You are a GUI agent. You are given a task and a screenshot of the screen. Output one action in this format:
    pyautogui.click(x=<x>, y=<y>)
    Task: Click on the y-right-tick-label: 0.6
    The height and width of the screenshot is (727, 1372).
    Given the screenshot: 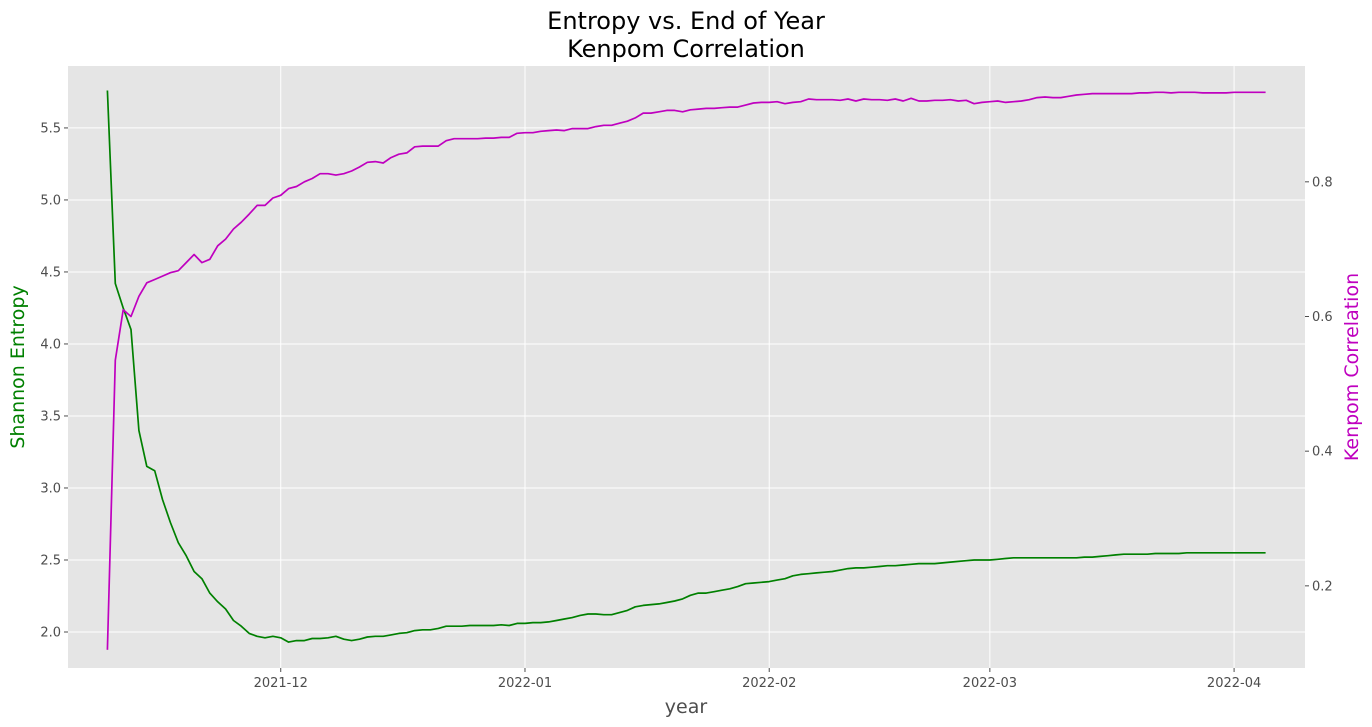 What is the action you would take?
    pyautogui.click(x=1322, y=317)
    